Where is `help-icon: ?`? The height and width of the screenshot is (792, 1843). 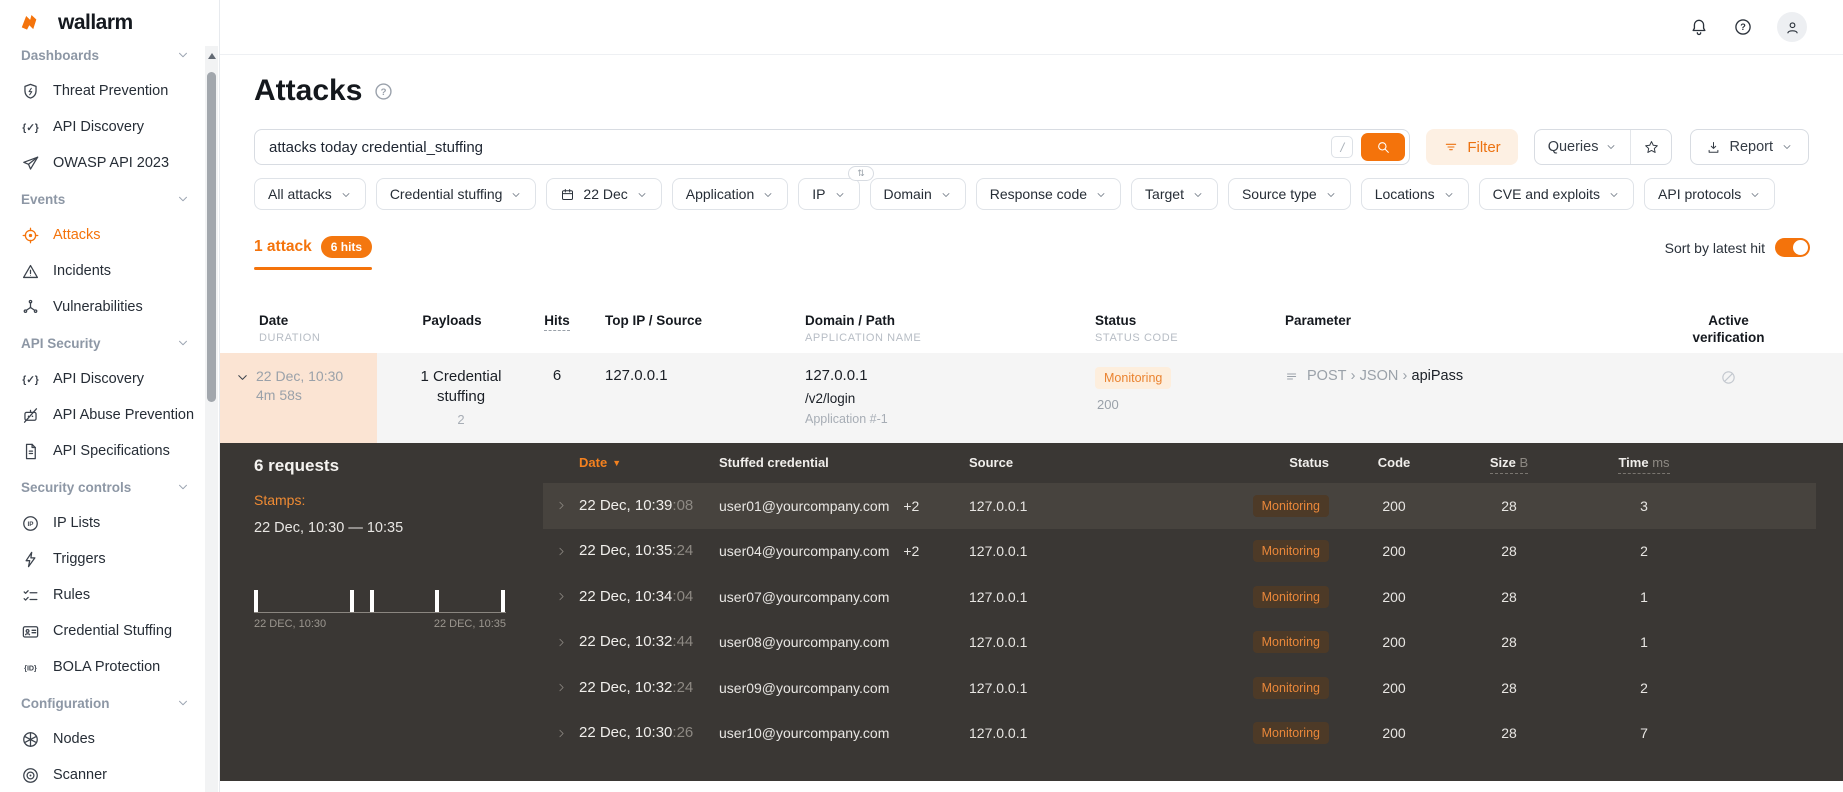 help-icon: ? is located at coordinates (1743, 27).